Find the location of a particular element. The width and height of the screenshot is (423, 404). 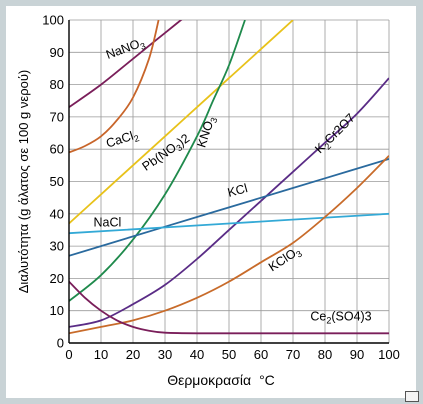

y-tick-label: 0 is located at coordinates (60, 343).